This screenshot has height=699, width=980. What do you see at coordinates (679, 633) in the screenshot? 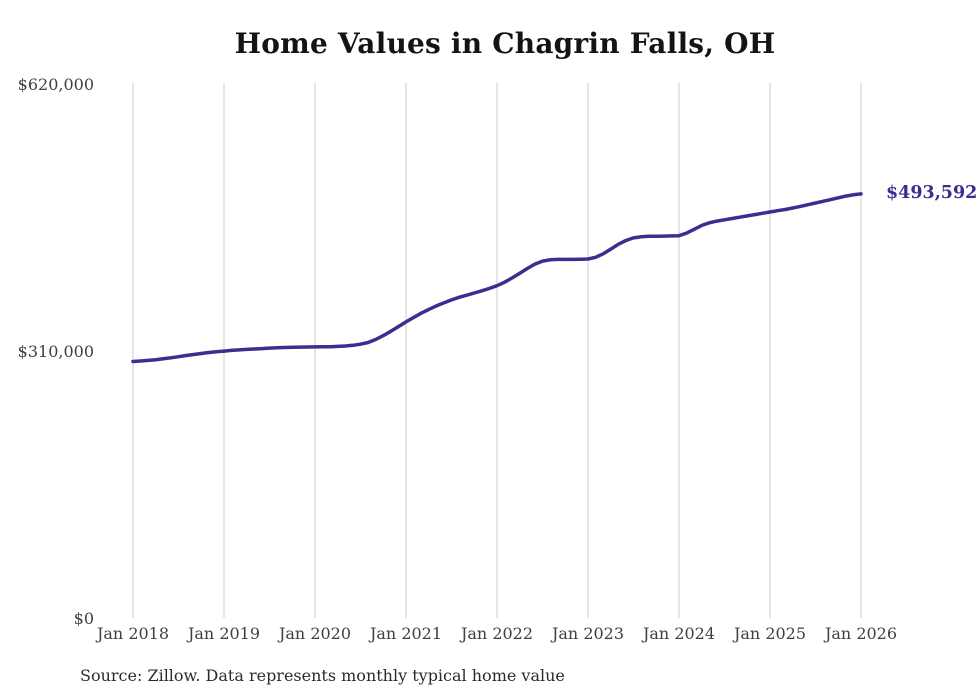
I see `x-tick-label: Jan 2024` at bounding box center [679, 633].